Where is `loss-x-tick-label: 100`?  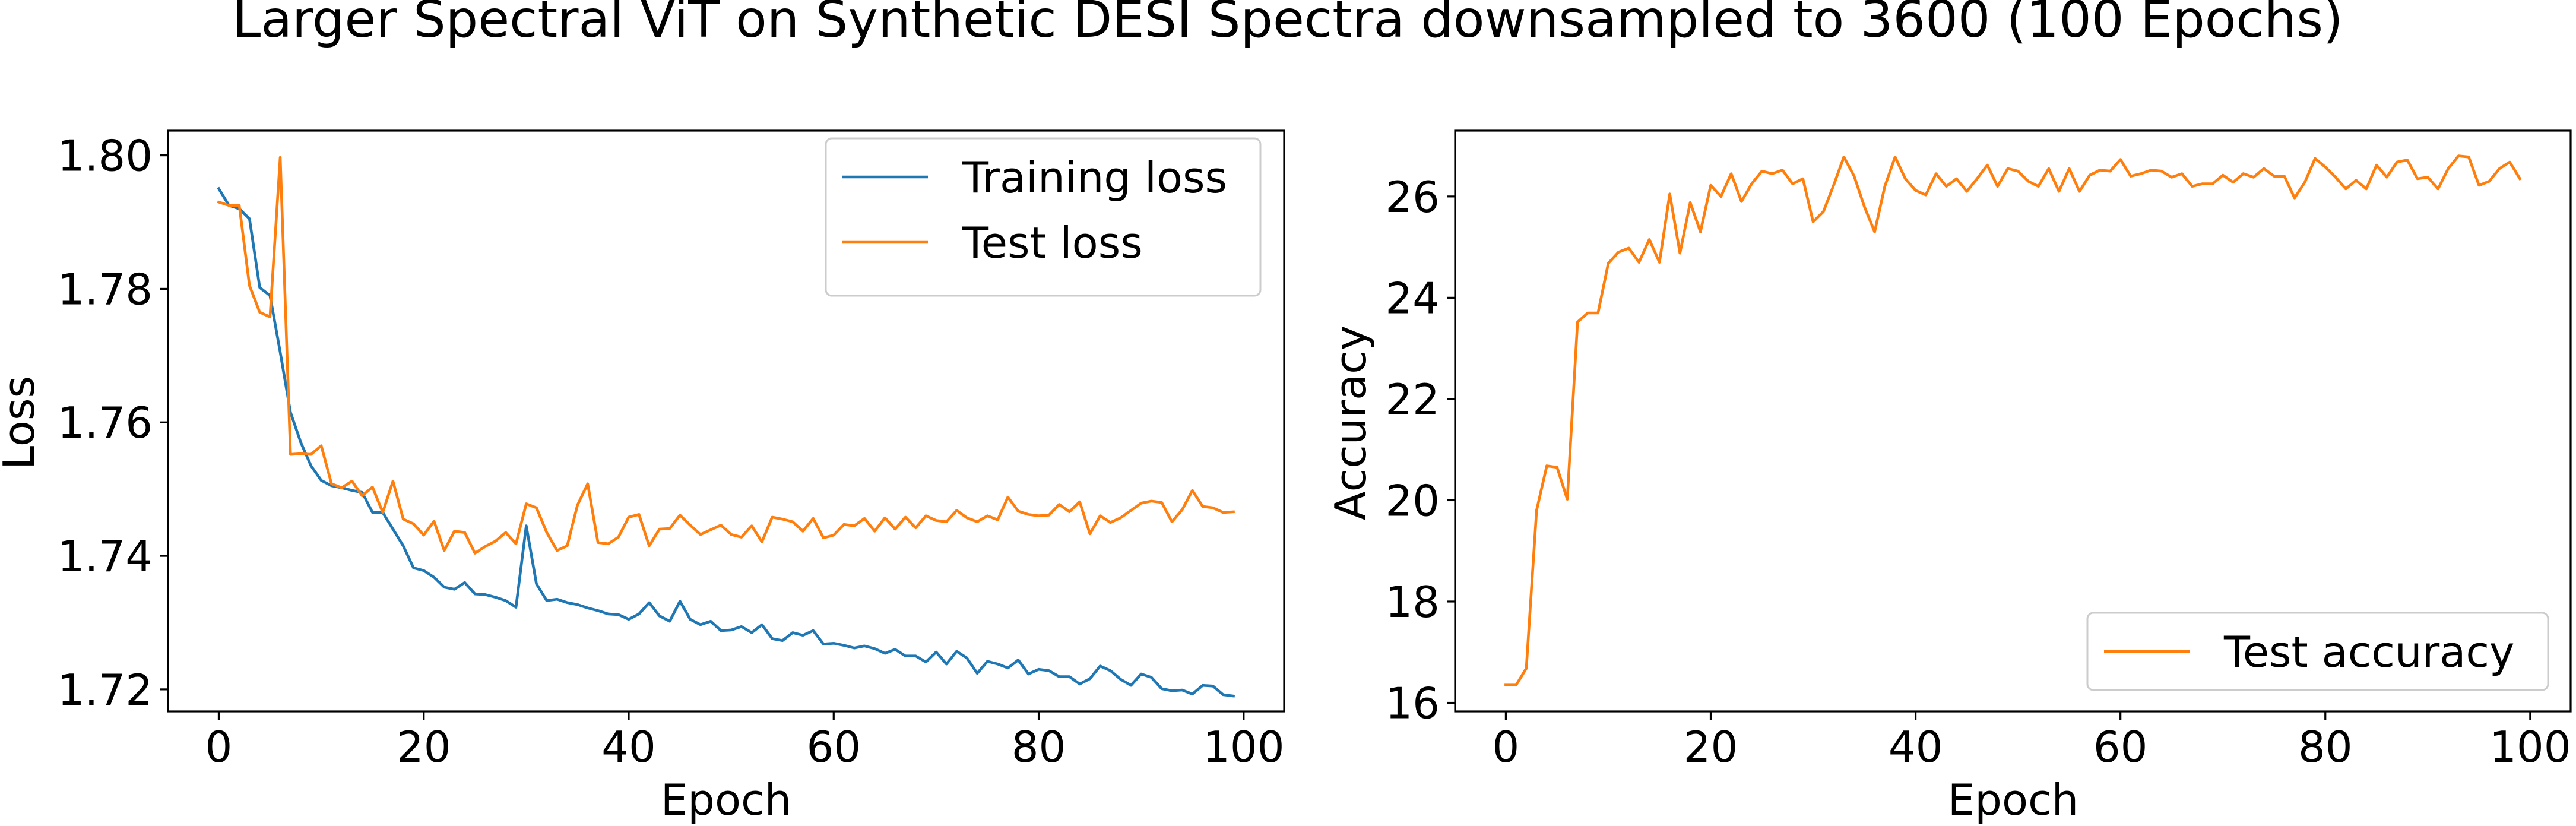
loss-x-tick-label: 100 is located at coordinates (1244, 747).